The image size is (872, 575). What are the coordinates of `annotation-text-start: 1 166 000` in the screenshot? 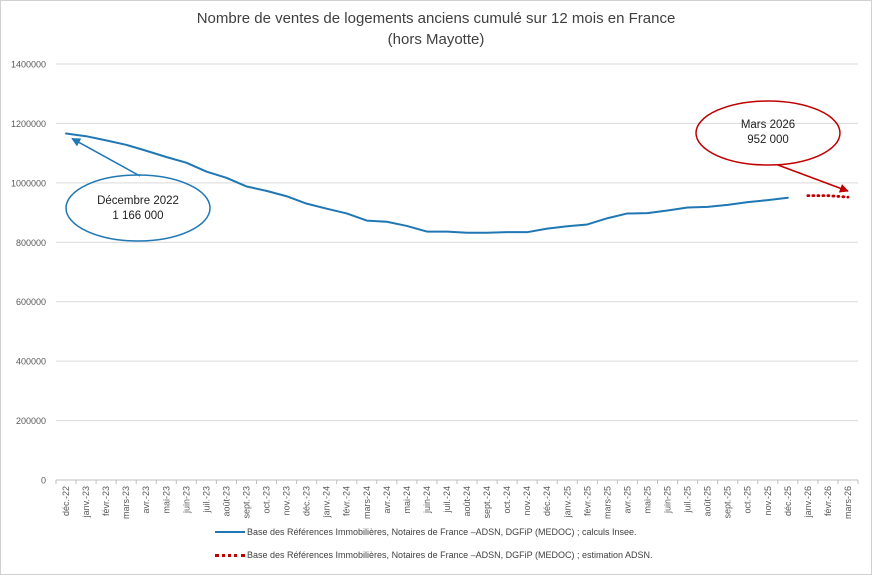 It's located at (137, 216).